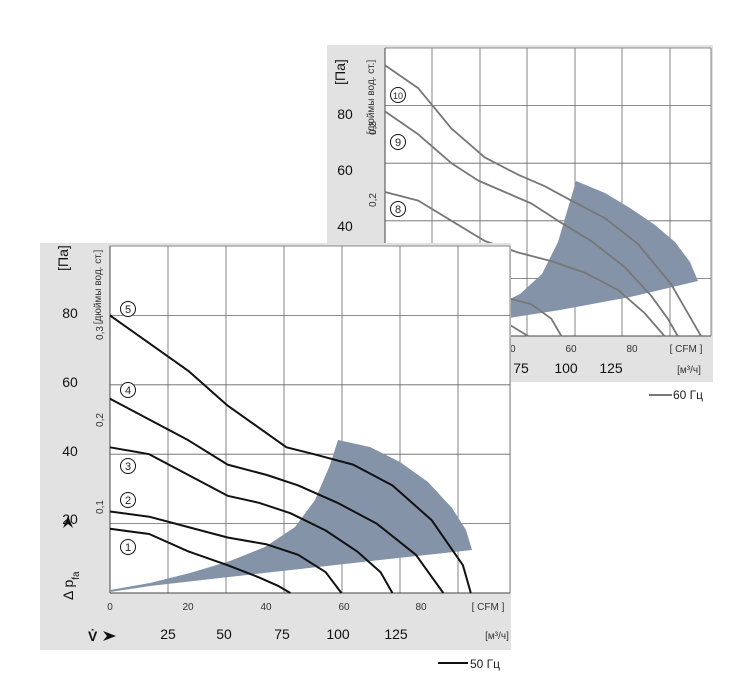  Describe the element at coordinates (571, 349) in the screenshot. I see `chart1-x-tick-label-cfm: 60` at that location.